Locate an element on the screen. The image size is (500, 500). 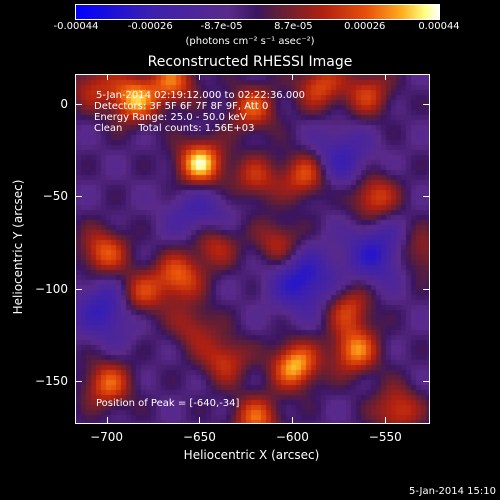
x-axis-label: Heliocentric X (arcsec) is located at coordinates (251, 455).